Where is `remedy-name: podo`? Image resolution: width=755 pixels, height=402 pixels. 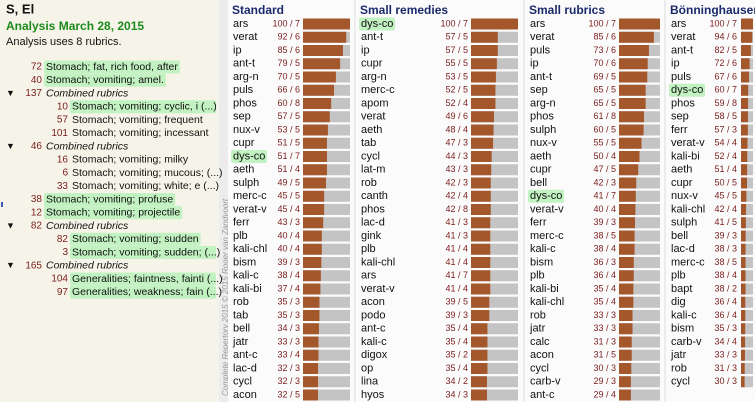
remedy-name: podo is located at coordinates (373, 315).